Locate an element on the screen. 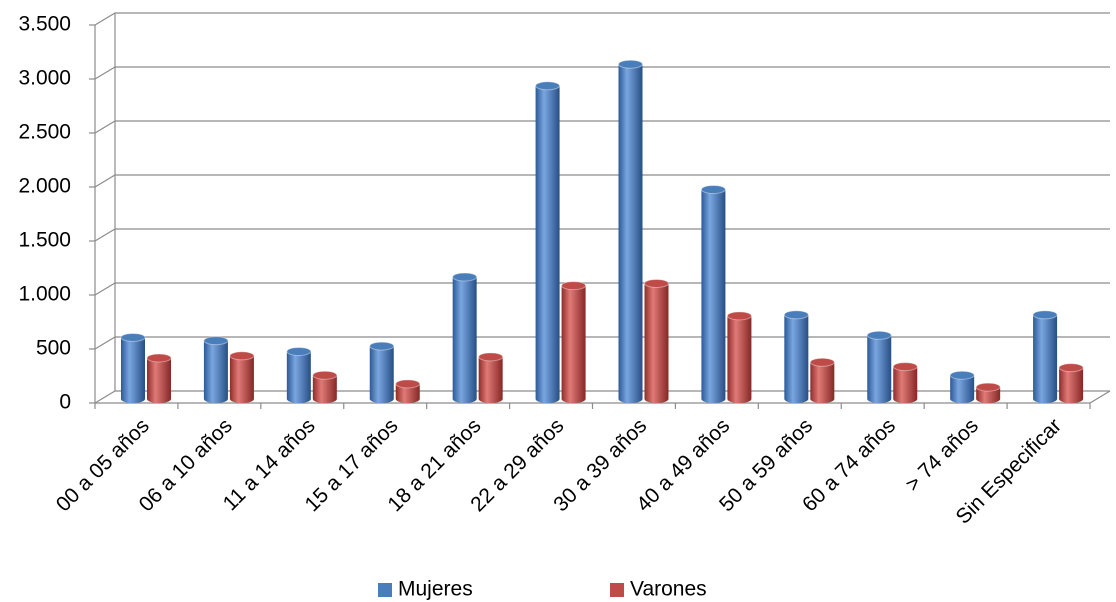 The image size is (1116, 602). y-tick-label: 0 is located at coordinates (65, 402).